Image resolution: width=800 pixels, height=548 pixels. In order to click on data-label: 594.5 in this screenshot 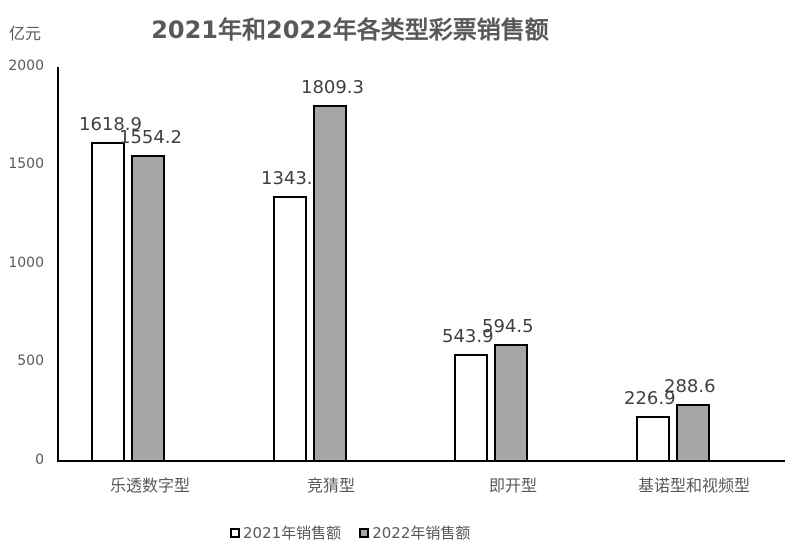, I will do `click(508, 326)`.